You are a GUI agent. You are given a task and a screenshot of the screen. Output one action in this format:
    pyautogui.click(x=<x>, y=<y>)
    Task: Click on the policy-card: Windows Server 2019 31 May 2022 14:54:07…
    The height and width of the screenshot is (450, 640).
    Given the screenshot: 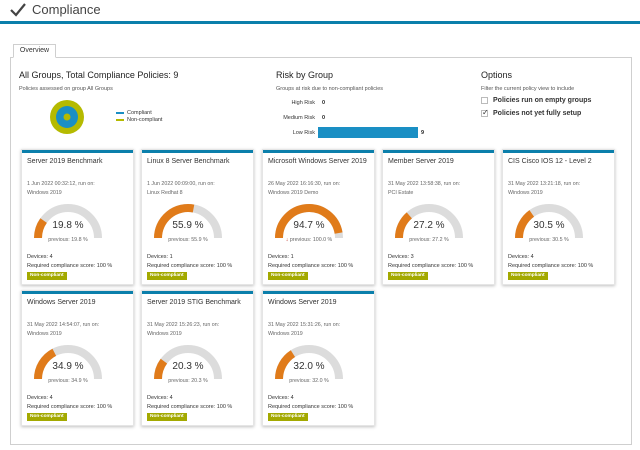 What is the action you would take?
    pyautogui.click(x=77, y=358)
    